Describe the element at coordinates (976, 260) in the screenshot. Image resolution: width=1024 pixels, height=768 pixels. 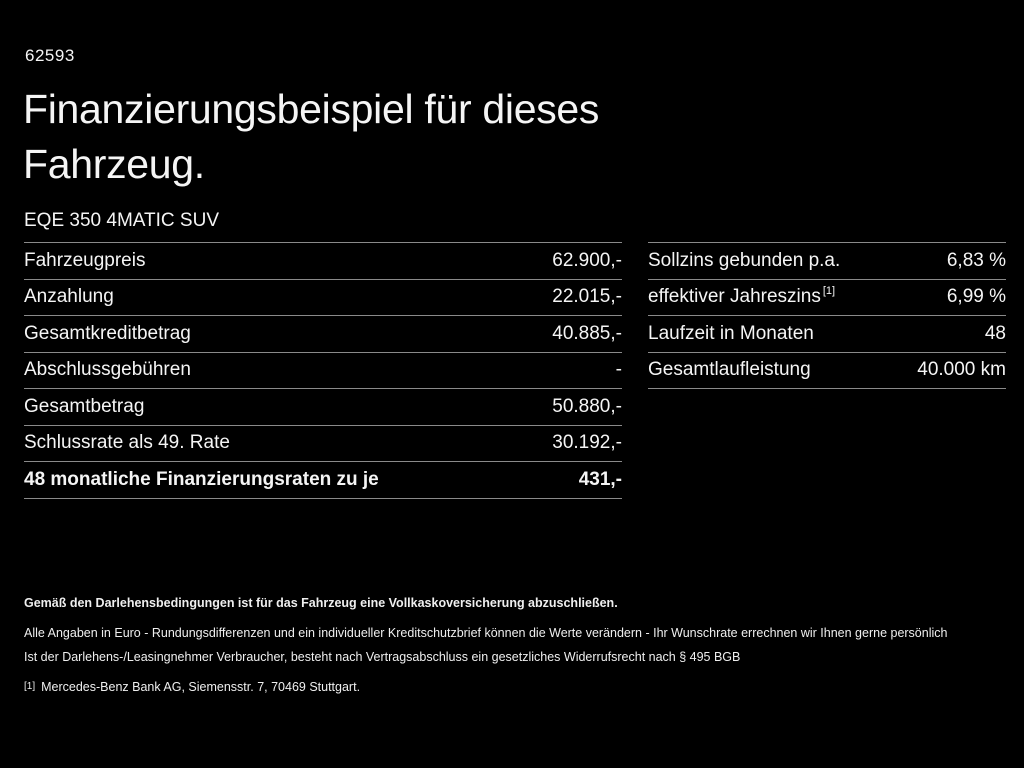
I see `row-value: 6,83 %` at that location.